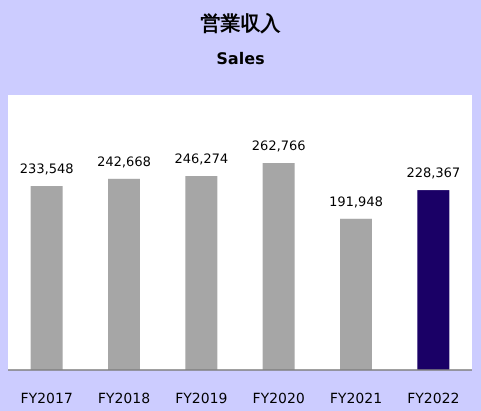 This screenshot has height=411, width=481. I want to click on data-label: 242,668, so click(124, 162).